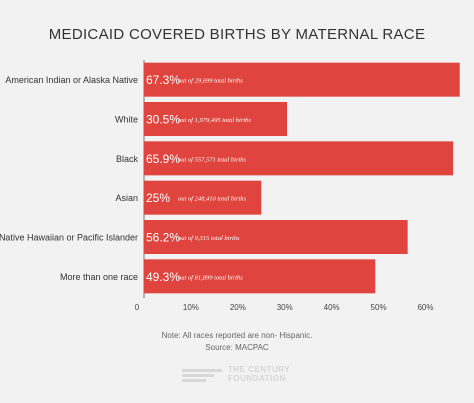  Describe the element at coordinates (127, 159) in the screenshot. I see `category-label: Black` at that location.